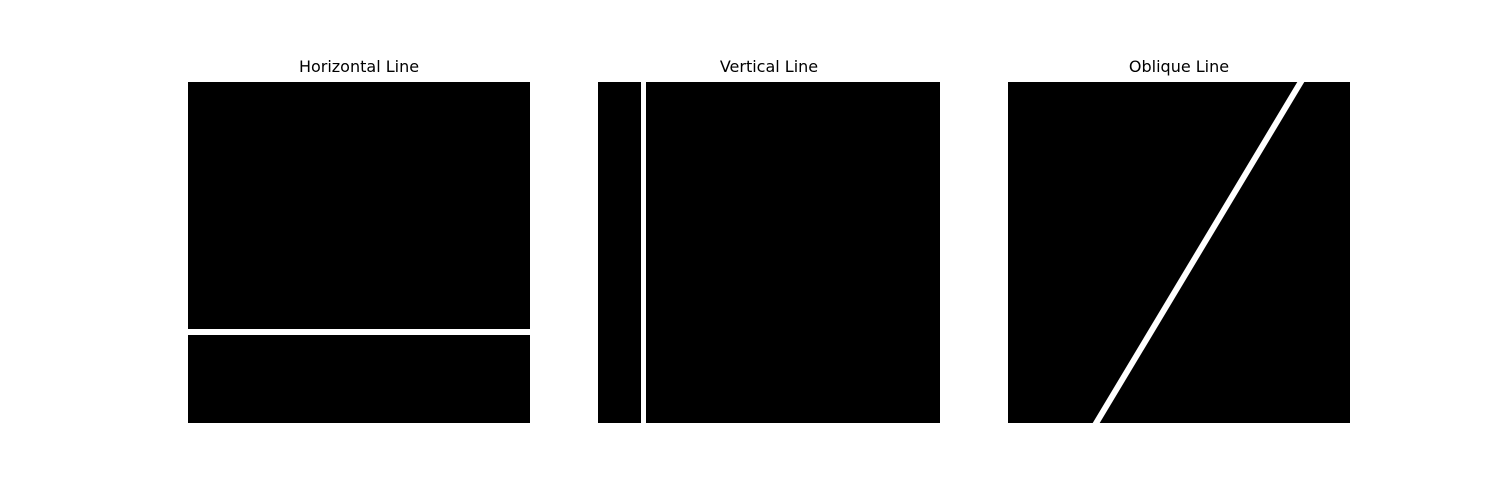 This screenshot has width=1500, height=500. Describe the element at coordinates (1179, 67) in the screenshot. I see `panel-title-oblique: Oblique Line` at that location.